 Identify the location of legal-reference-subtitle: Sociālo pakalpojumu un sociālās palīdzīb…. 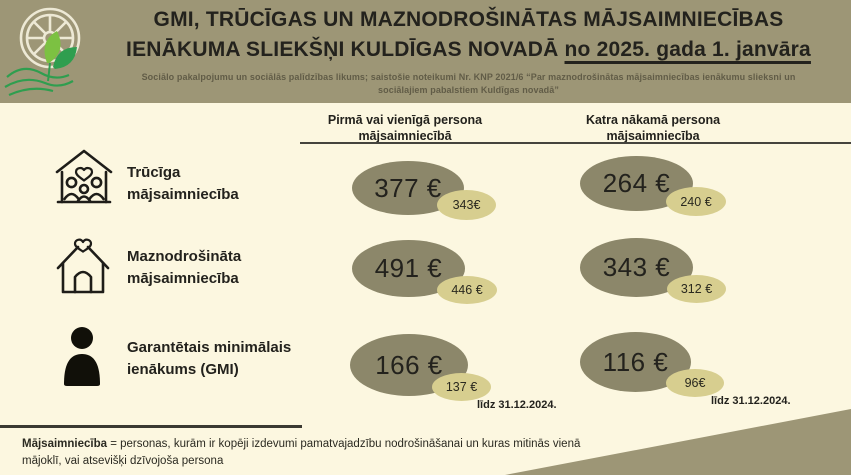
(468, 84).